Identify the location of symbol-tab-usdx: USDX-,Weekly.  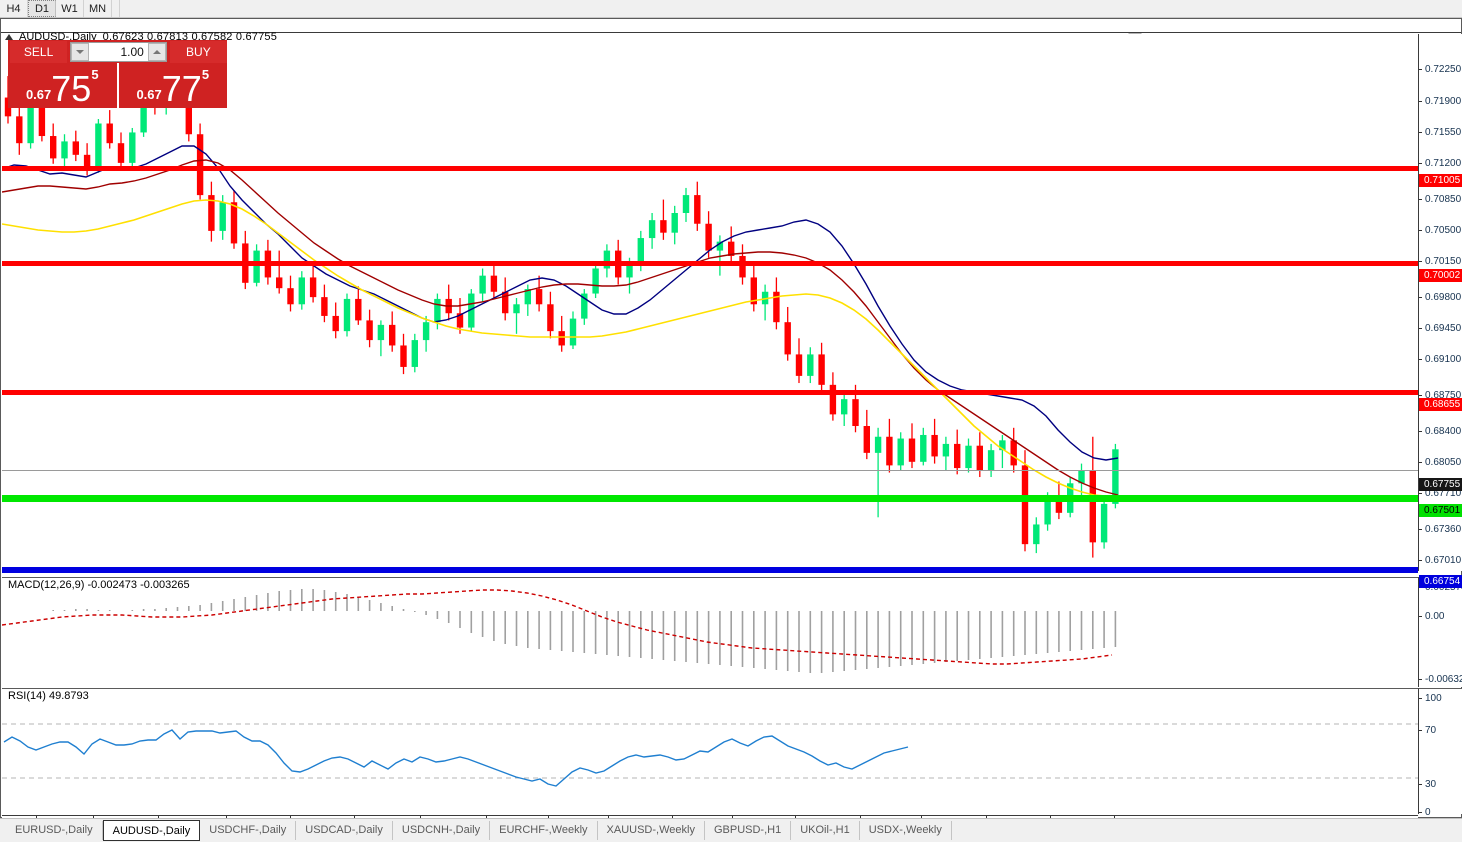
(906, 830).